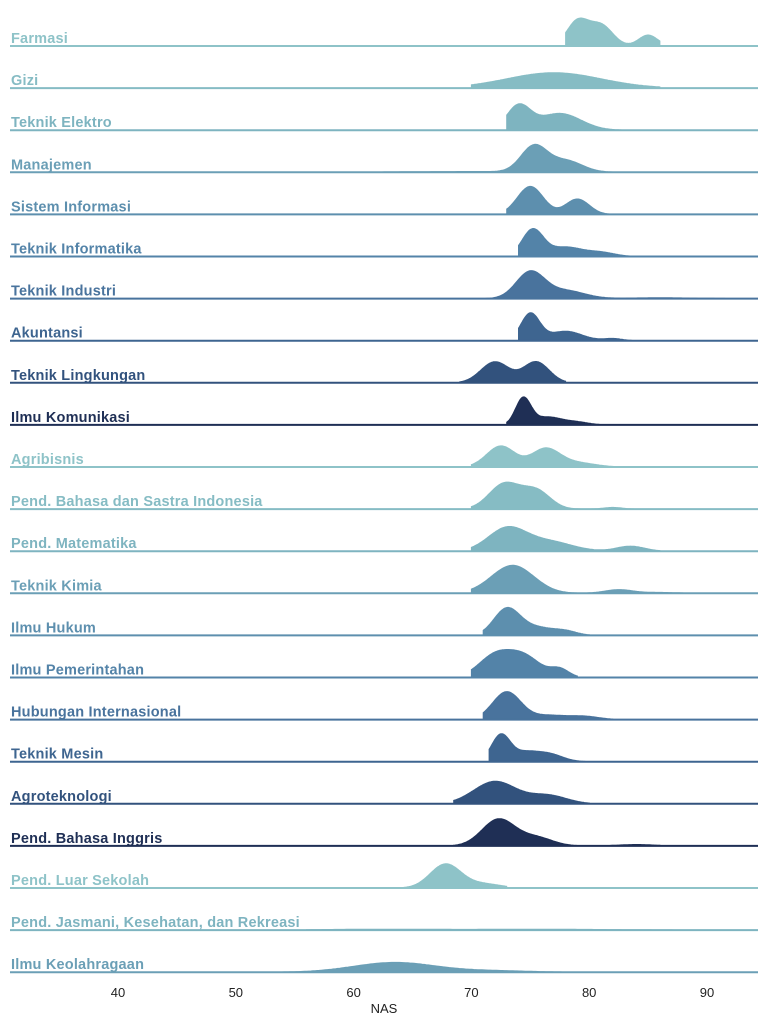 Image resolution: width=768 pixels, height=1024 pixels. I want to click on series-label: Ilmu Keolahragaan, so click(77, 965).